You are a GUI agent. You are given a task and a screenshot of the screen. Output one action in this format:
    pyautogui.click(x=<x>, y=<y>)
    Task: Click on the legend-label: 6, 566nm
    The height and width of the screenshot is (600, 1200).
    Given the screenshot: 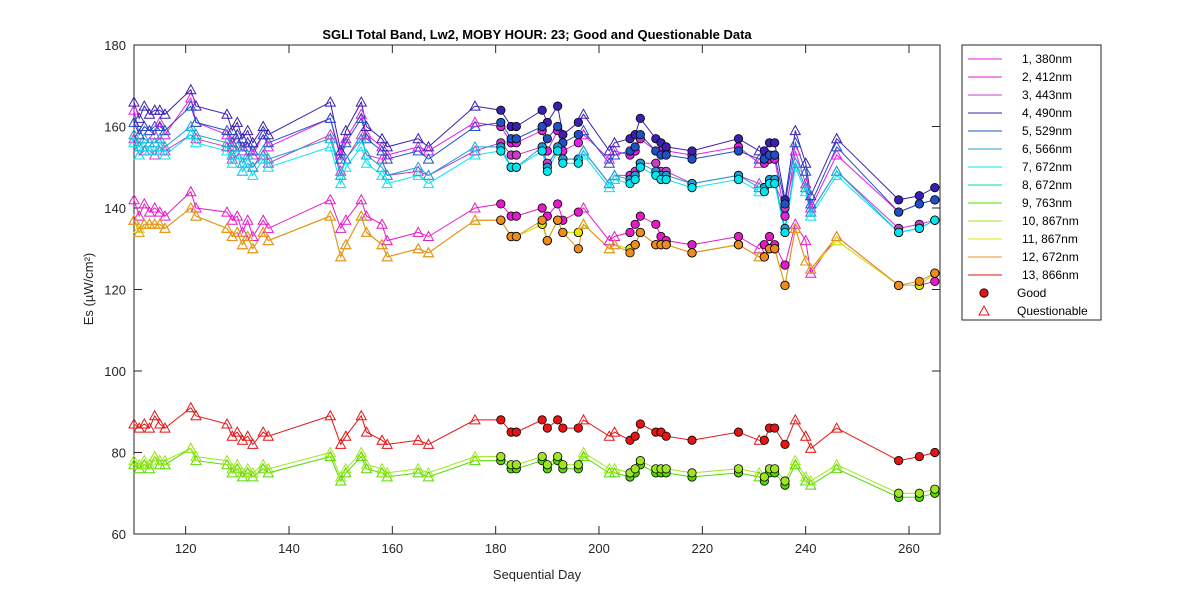 What is the action you would take?
    pyautogui.click(x=1047, y=149)
    